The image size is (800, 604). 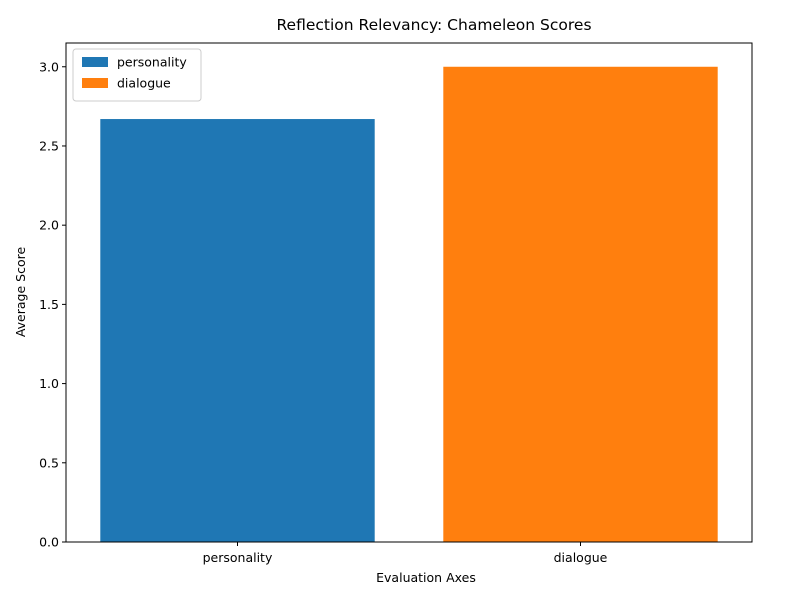 What do you see at coordinates (49, 66) in the screenshot?
I see `y-tick-label: 3.0` at bounding box center [49, 66].